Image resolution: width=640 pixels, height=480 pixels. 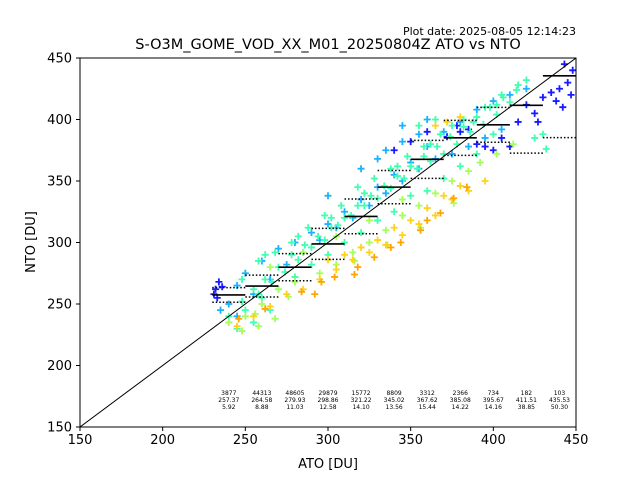 What do you see at coordinates (261, 400) in the screenshot?
I see `bin-mean-label: 264.58` at bounding box center [261, 400].